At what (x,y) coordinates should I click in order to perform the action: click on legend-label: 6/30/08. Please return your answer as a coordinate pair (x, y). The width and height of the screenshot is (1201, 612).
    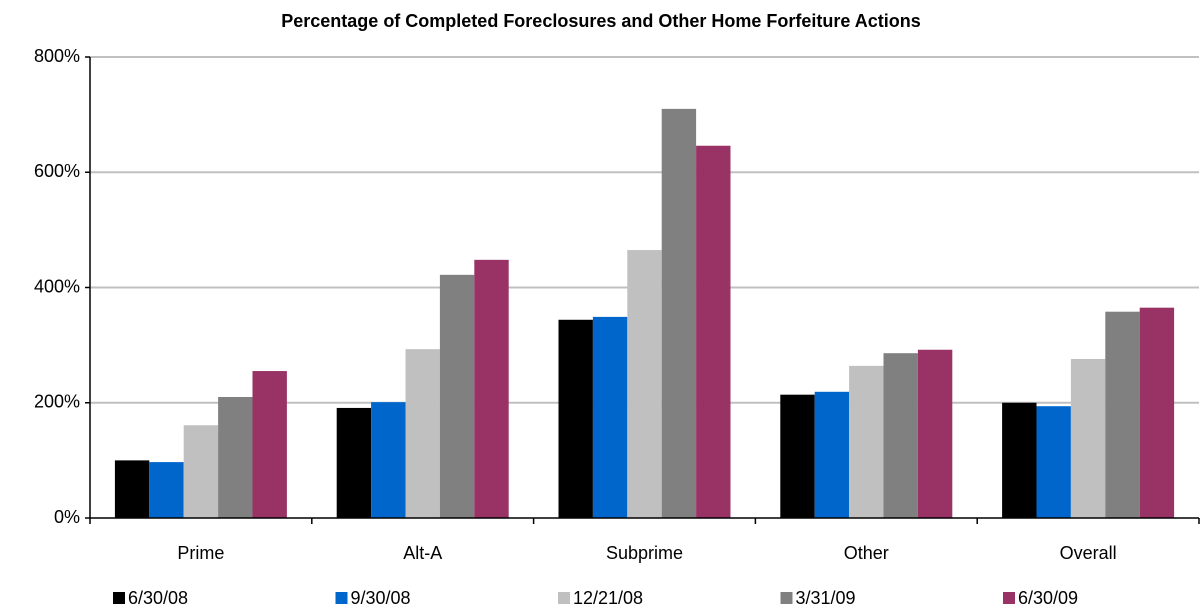
    Looking at the image, I should click on (158, 598).